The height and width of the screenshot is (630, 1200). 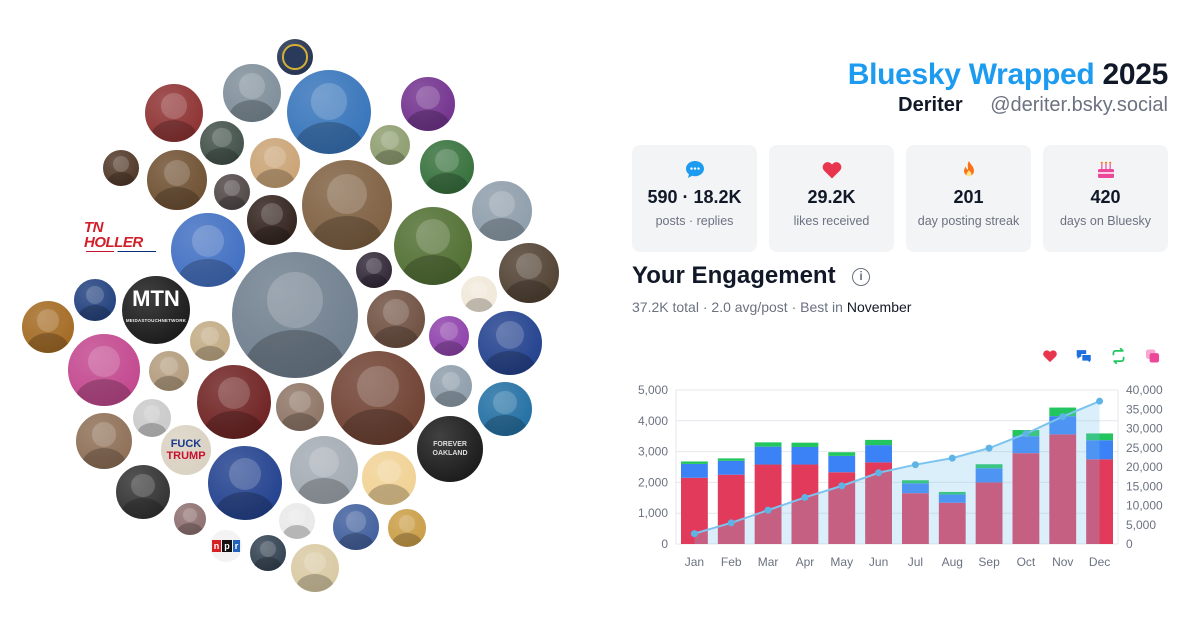 What do you see at coordinates (749, 307) in the screenshot?
I see `engagement-avg: 2.0 avg/post` at bounding box center [749, 307].